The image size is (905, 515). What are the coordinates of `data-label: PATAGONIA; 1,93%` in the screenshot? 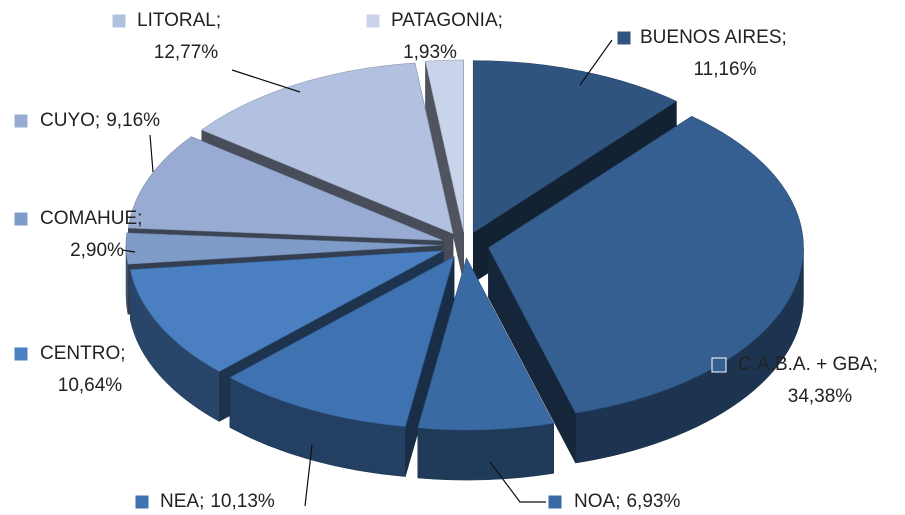 It's located at (434, 36).